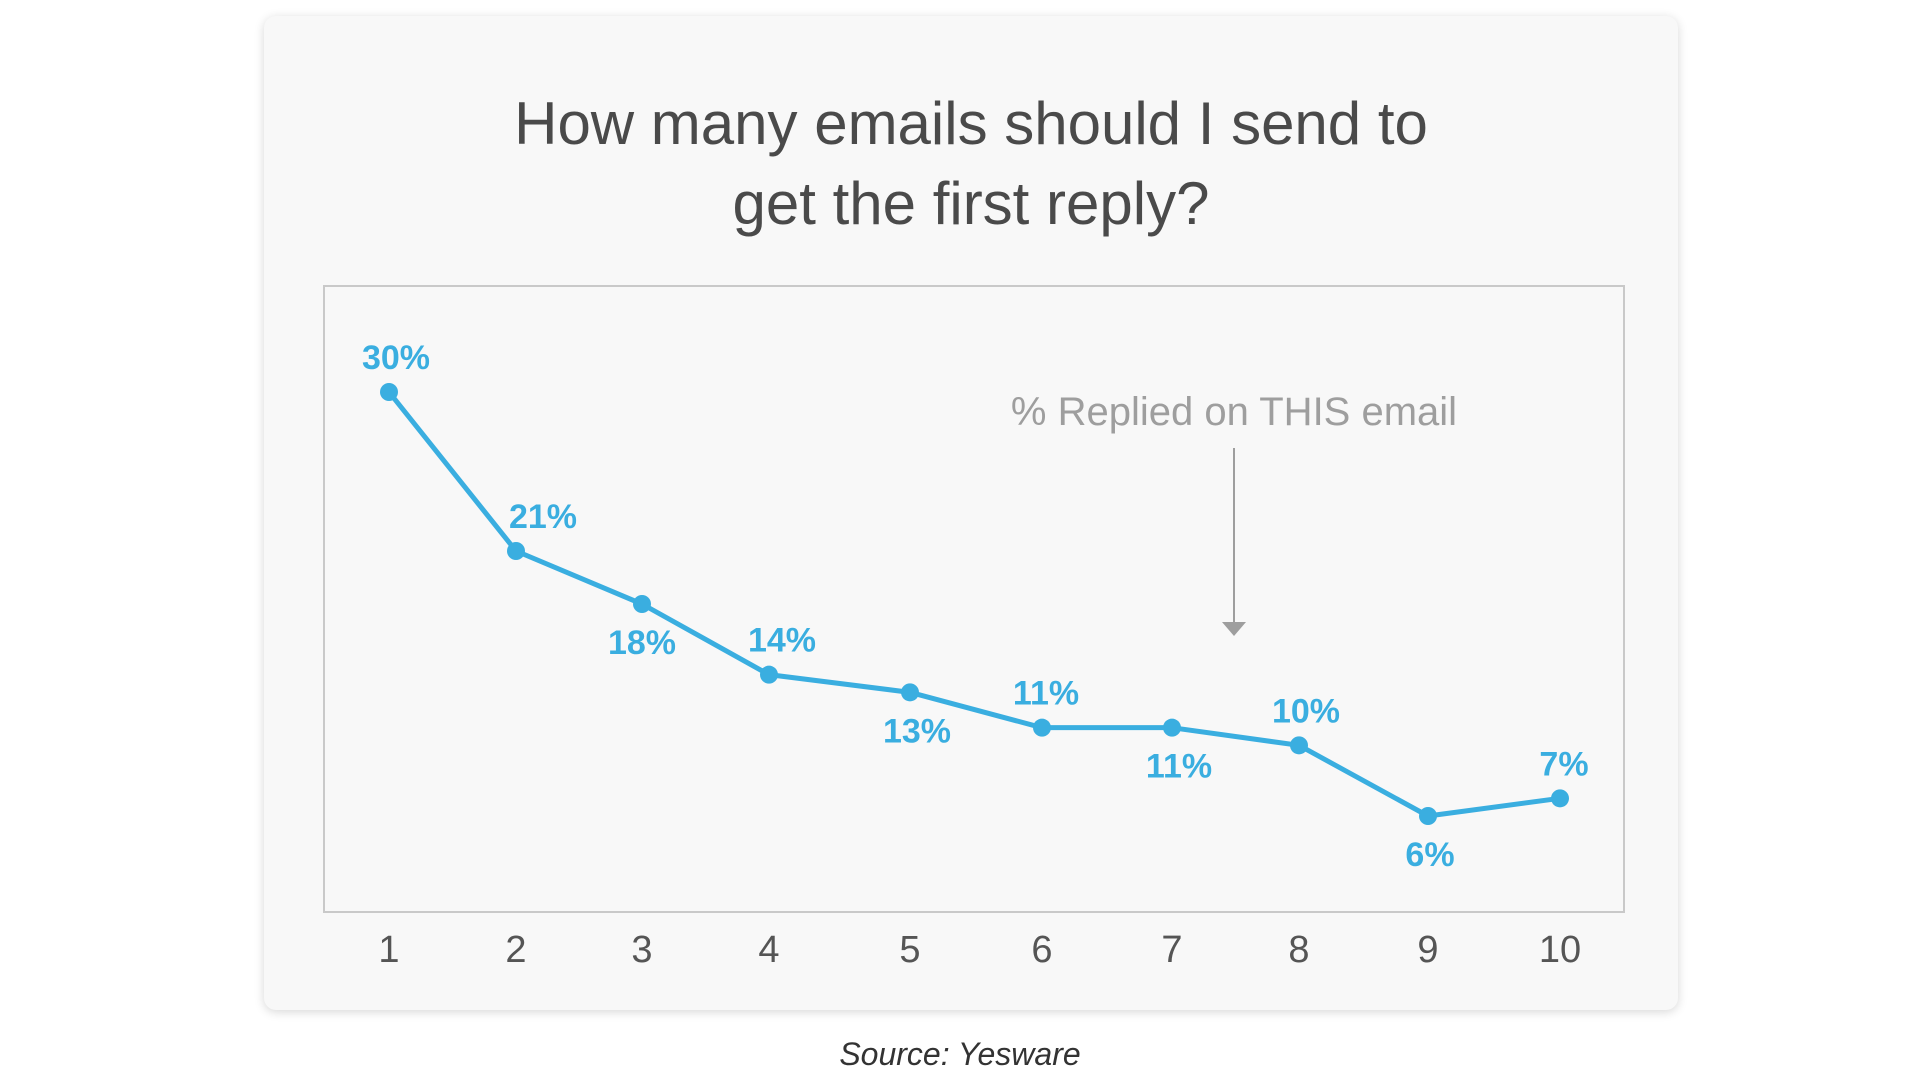 The width and height of the screenshot is (1920, 1080). I want to click on annotation-text: % Replied on THIS email, so click(1234, 412).